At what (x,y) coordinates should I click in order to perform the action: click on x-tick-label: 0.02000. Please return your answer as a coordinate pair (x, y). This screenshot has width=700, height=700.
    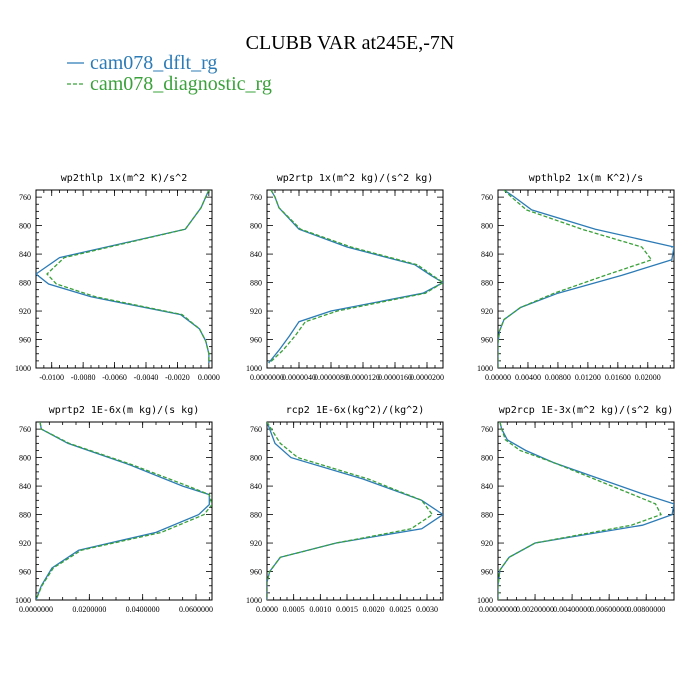
    Looking at the image, I should click on (648, 377).